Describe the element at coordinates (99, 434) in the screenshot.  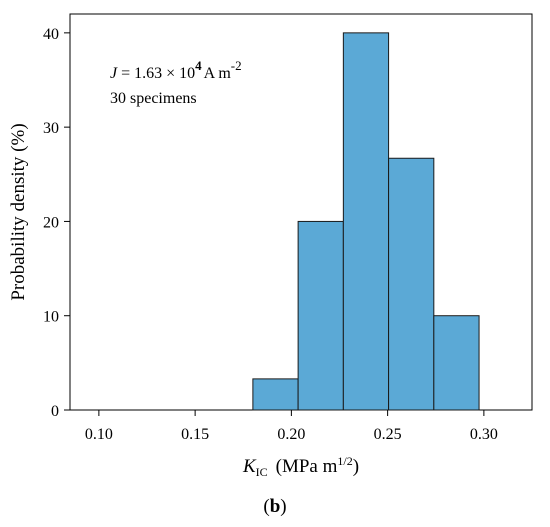
I see `x-tick-label: 0.10` at that location.